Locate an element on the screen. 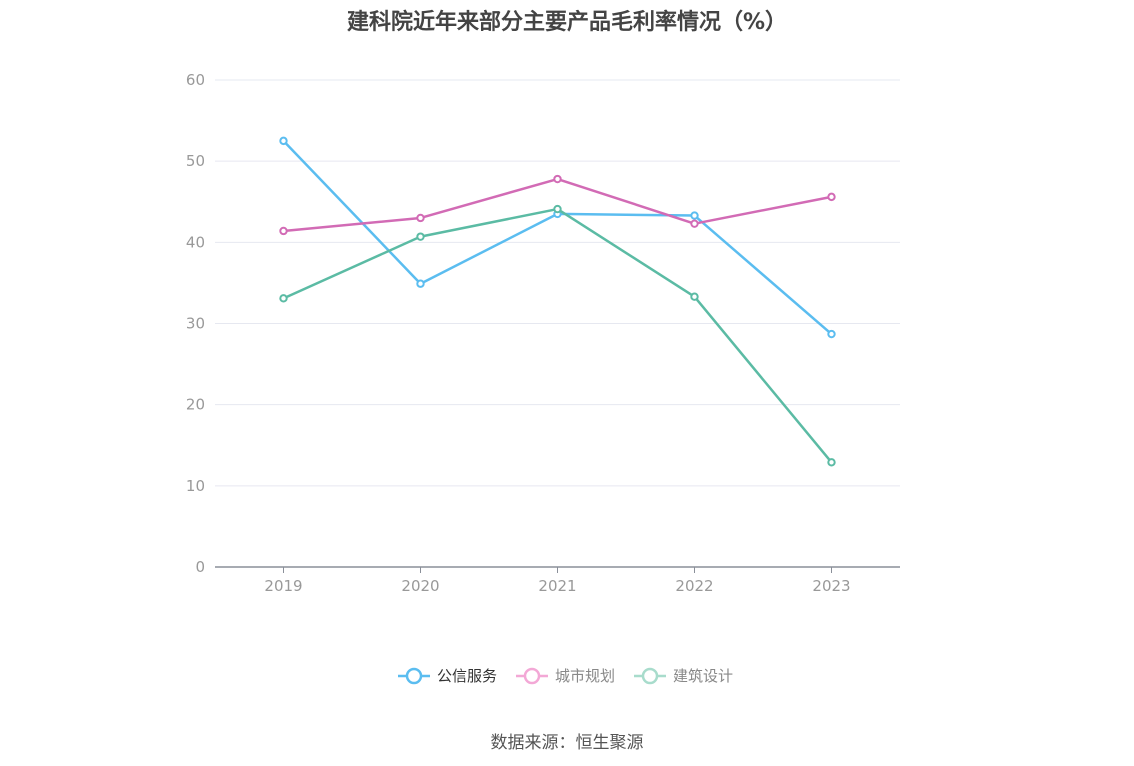  x-tick-label: 2021 is located at coordinates (557, 586).